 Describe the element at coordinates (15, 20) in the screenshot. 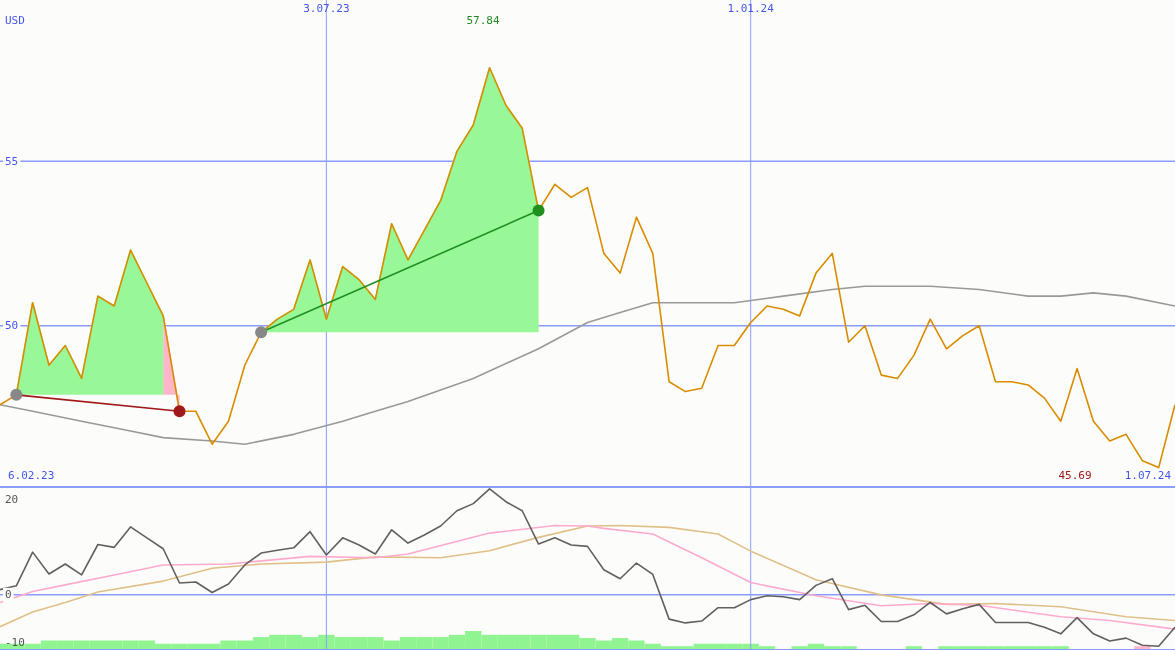

I see `y-axis-title: USD` at that location.